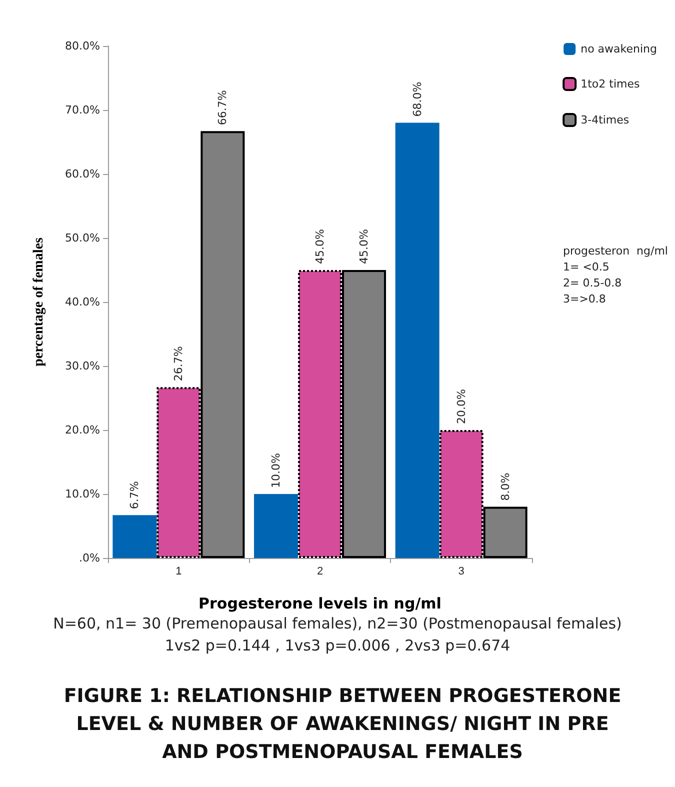  What do you see at coordinates (223, 108) in the screenshot?
I see `data-label: 66.7%` at bounding box center [223, 108].